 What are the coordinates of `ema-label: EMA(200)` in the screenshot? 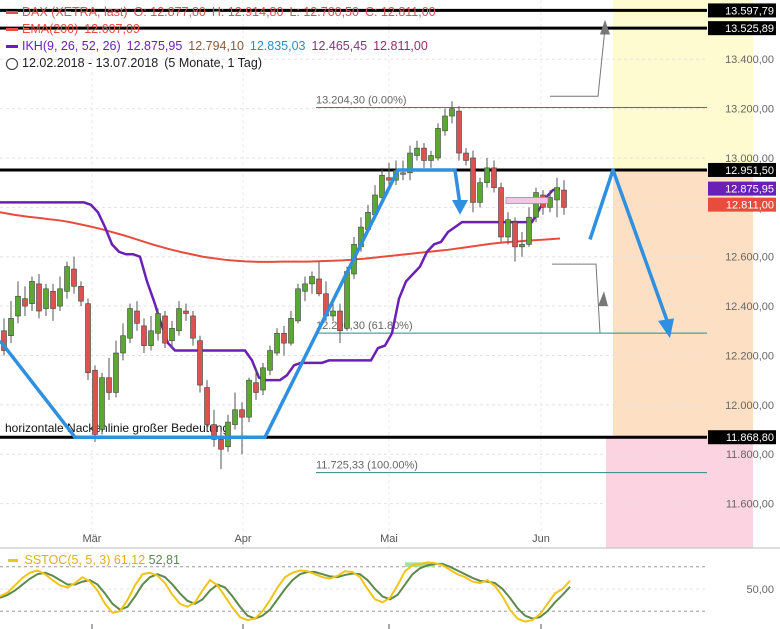 It's located at (50, 29).